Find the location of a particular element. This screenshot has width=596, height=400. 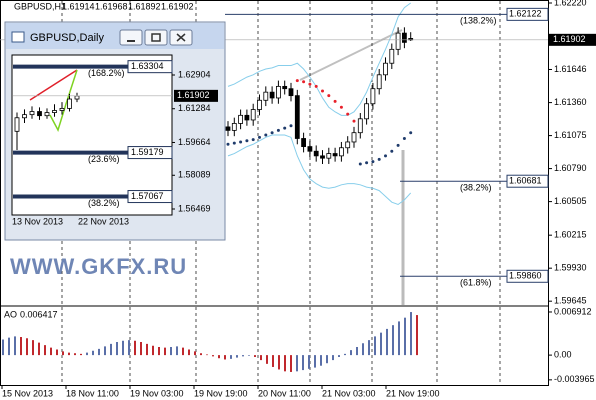

y-tick-label: 1.56469 is located at coordinates (194, 208).